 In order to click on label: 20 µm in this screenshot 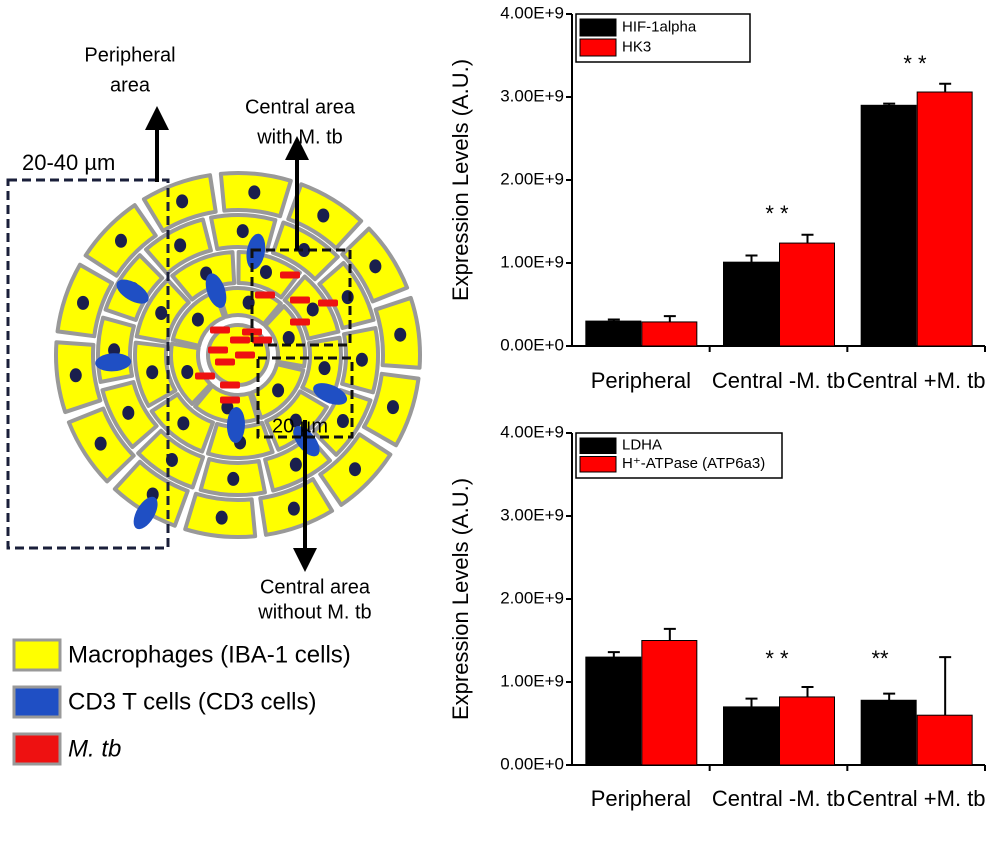, I will do `click(300, 426)`.